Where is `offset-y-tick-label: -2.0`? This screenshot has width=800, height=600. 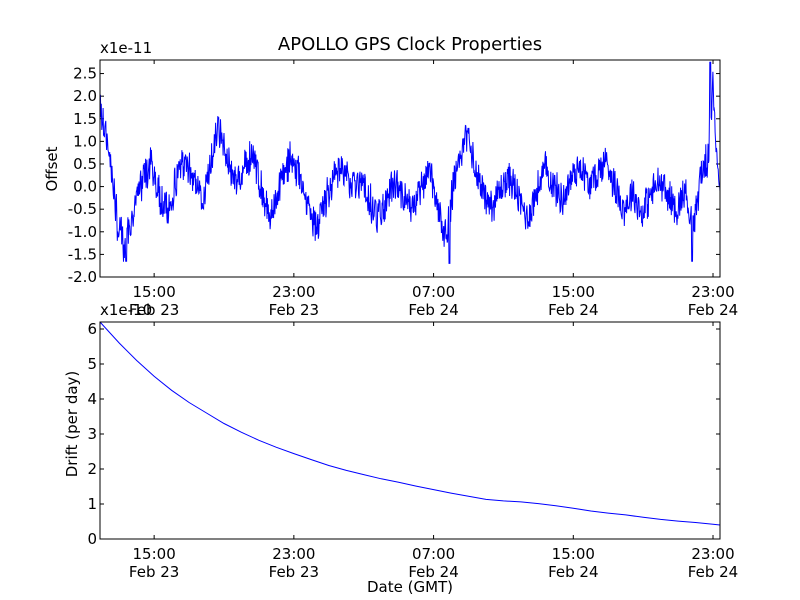 offset-y-tick-label: -2.0 is located at coordinates (82, 277).